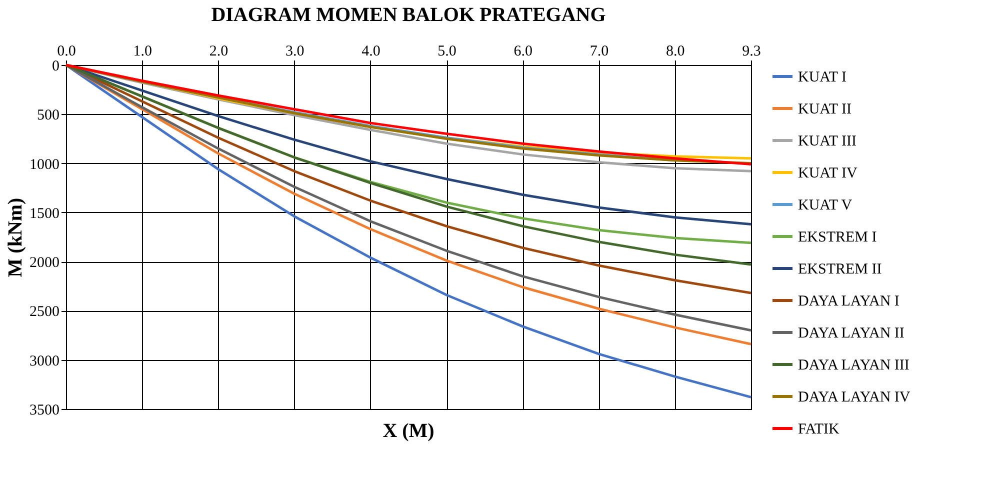  I want to click on legend-label: KUAT III, so click(827, 142).